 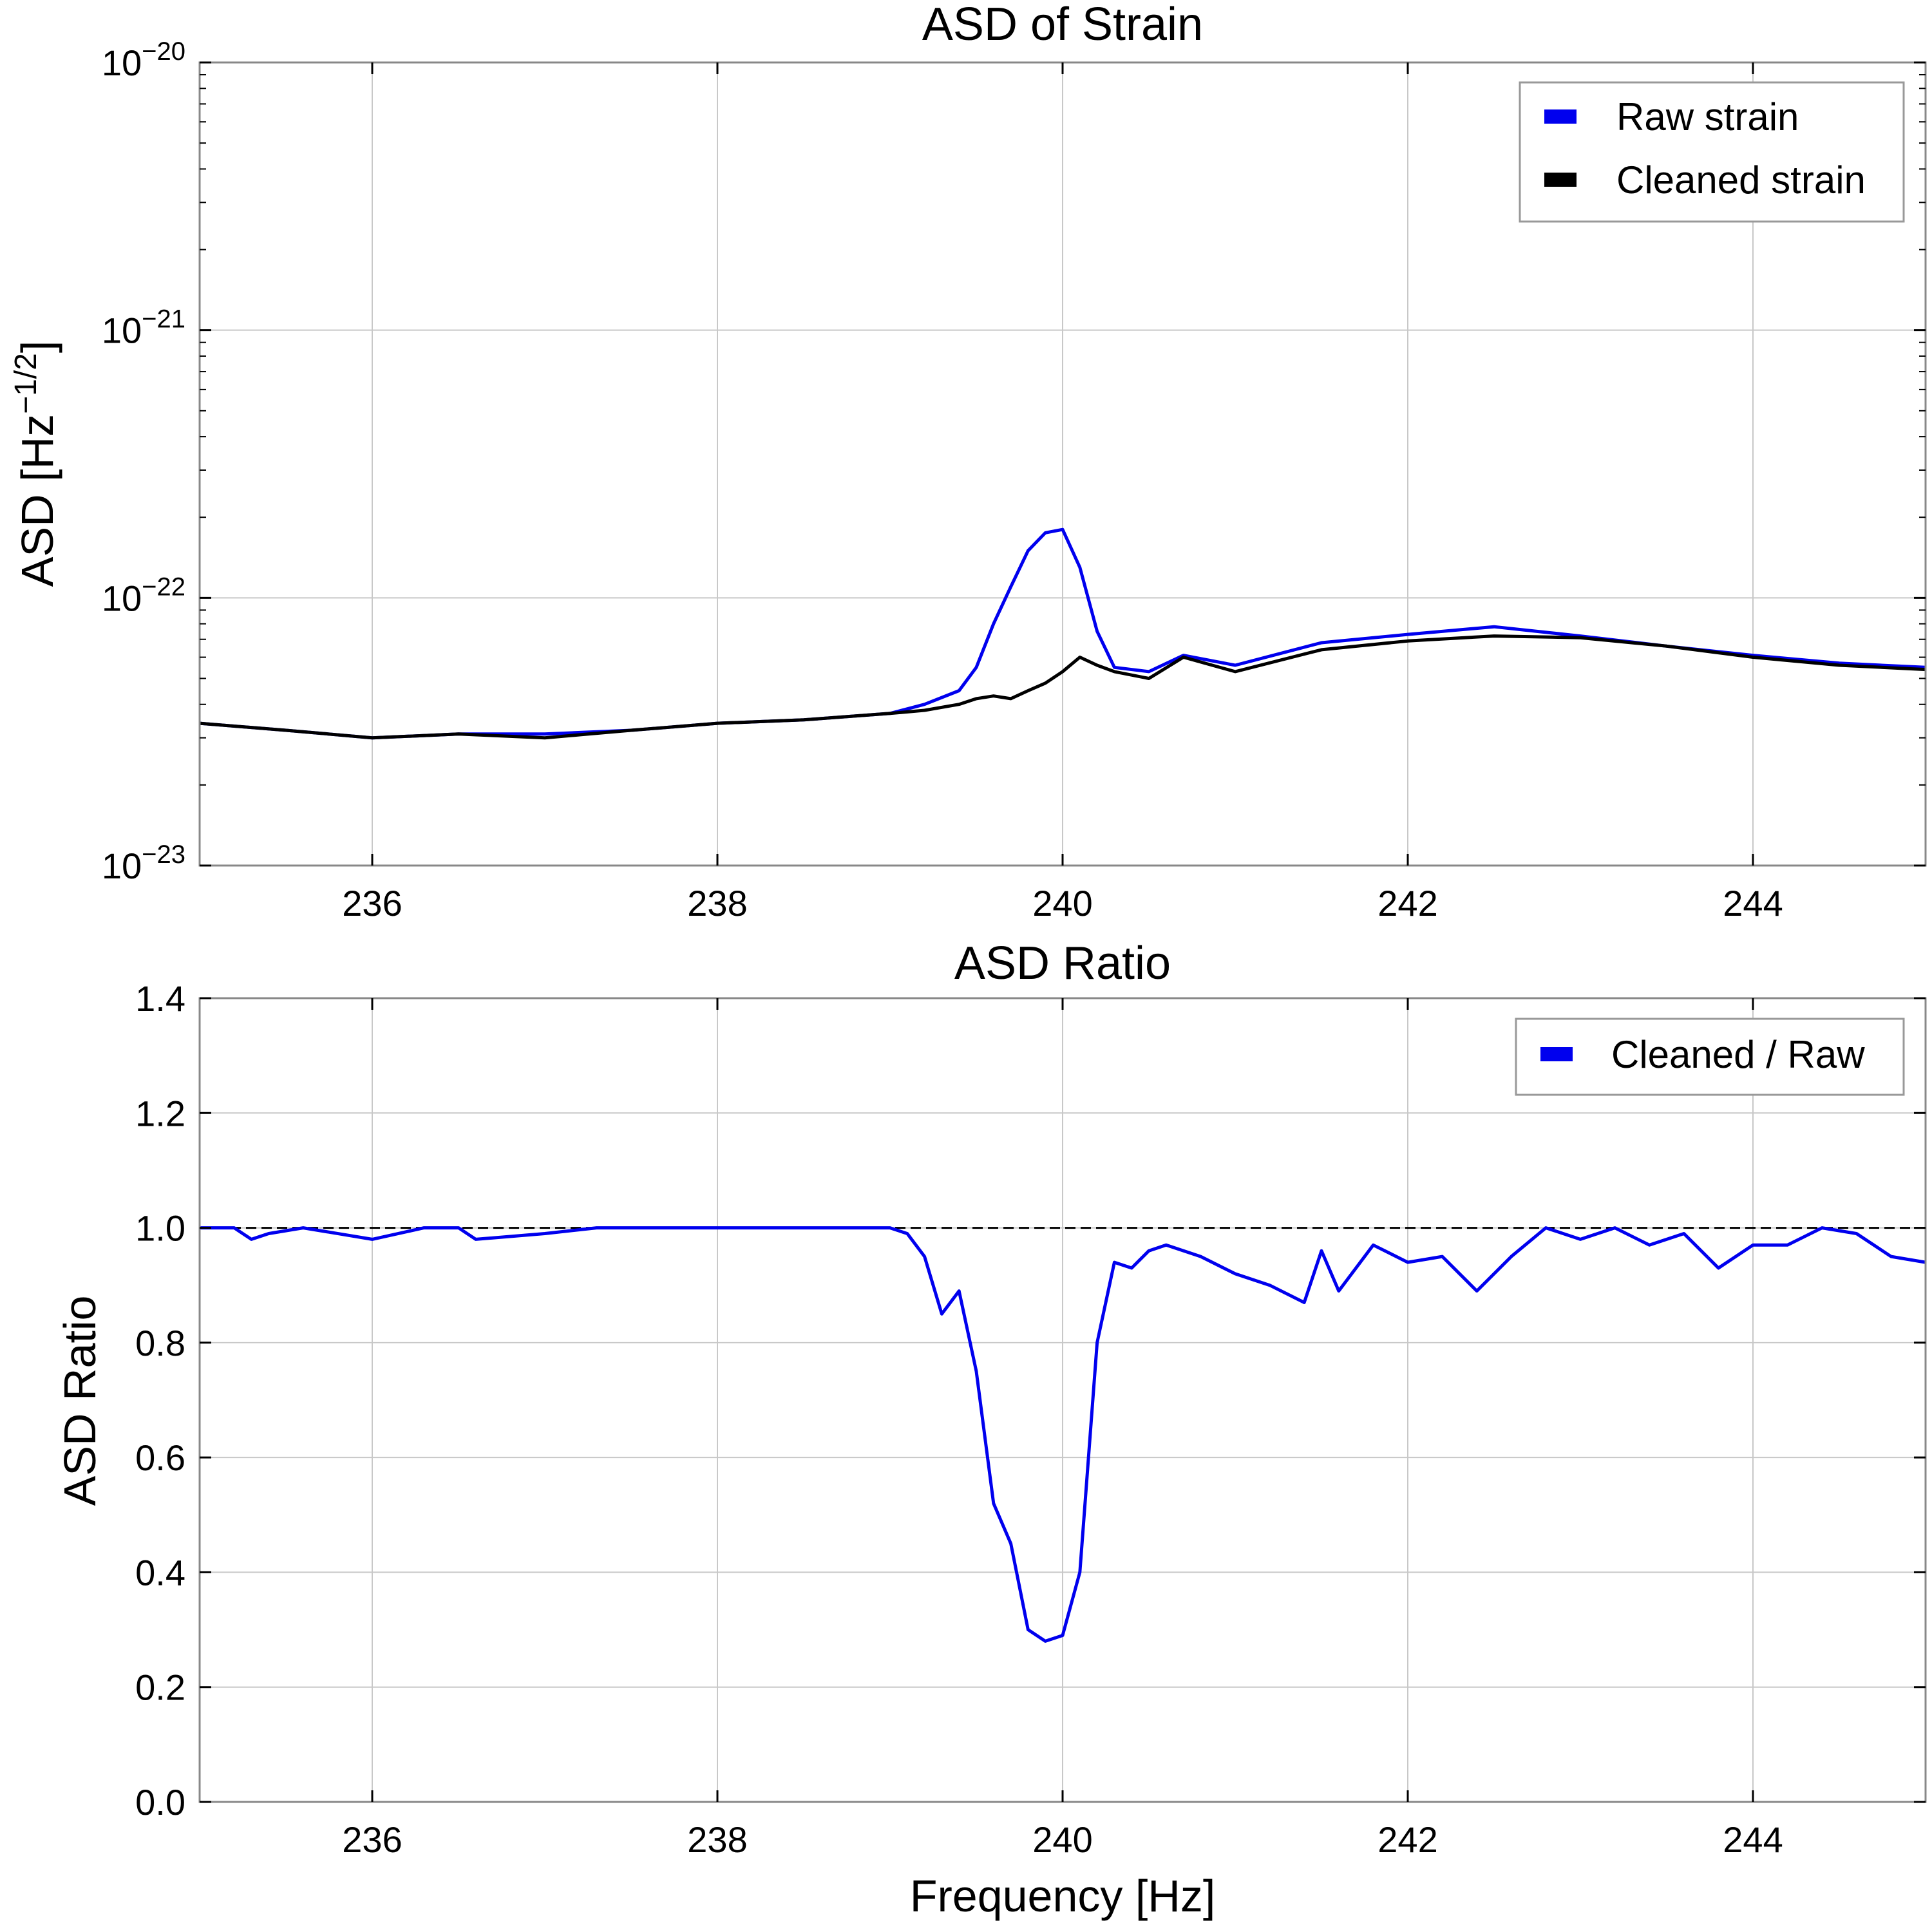 I want to click on asd-strain-ylabel-close: ], so click(x=37, y=347).